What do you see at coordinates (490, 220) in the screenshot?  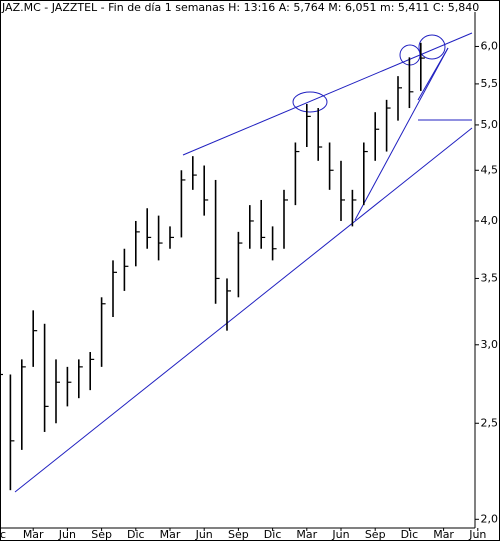 I see `y-tick-label: 4,0` at bounding box center [490, 220].